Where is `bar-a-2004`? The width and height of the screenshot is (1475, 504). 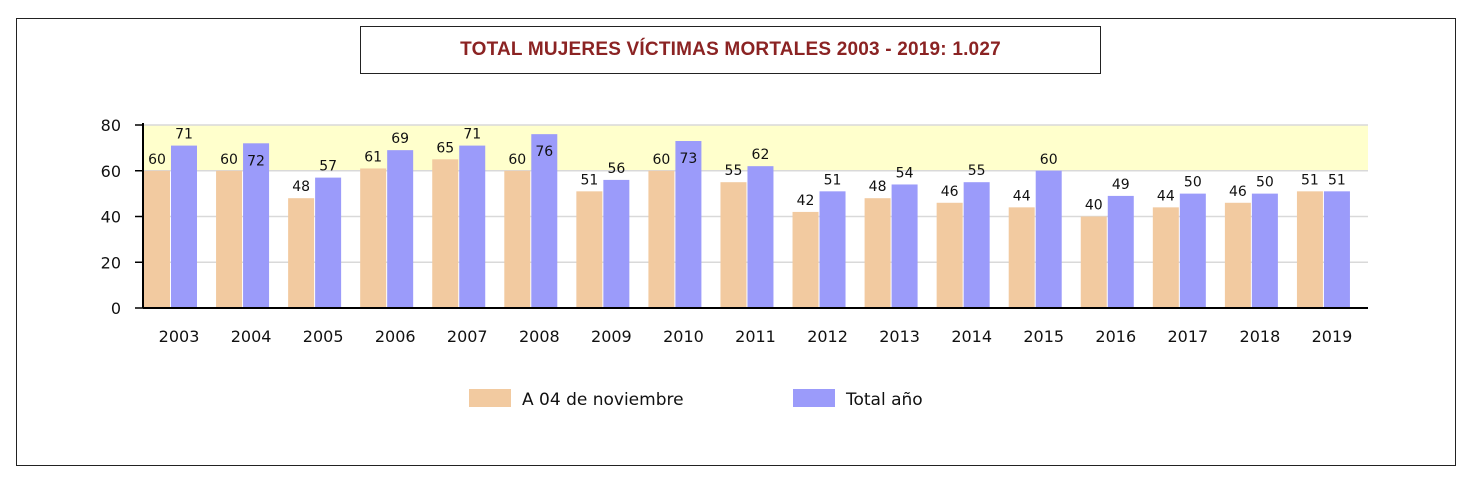
bar-a-2004 is located at coordinates (229, 239).